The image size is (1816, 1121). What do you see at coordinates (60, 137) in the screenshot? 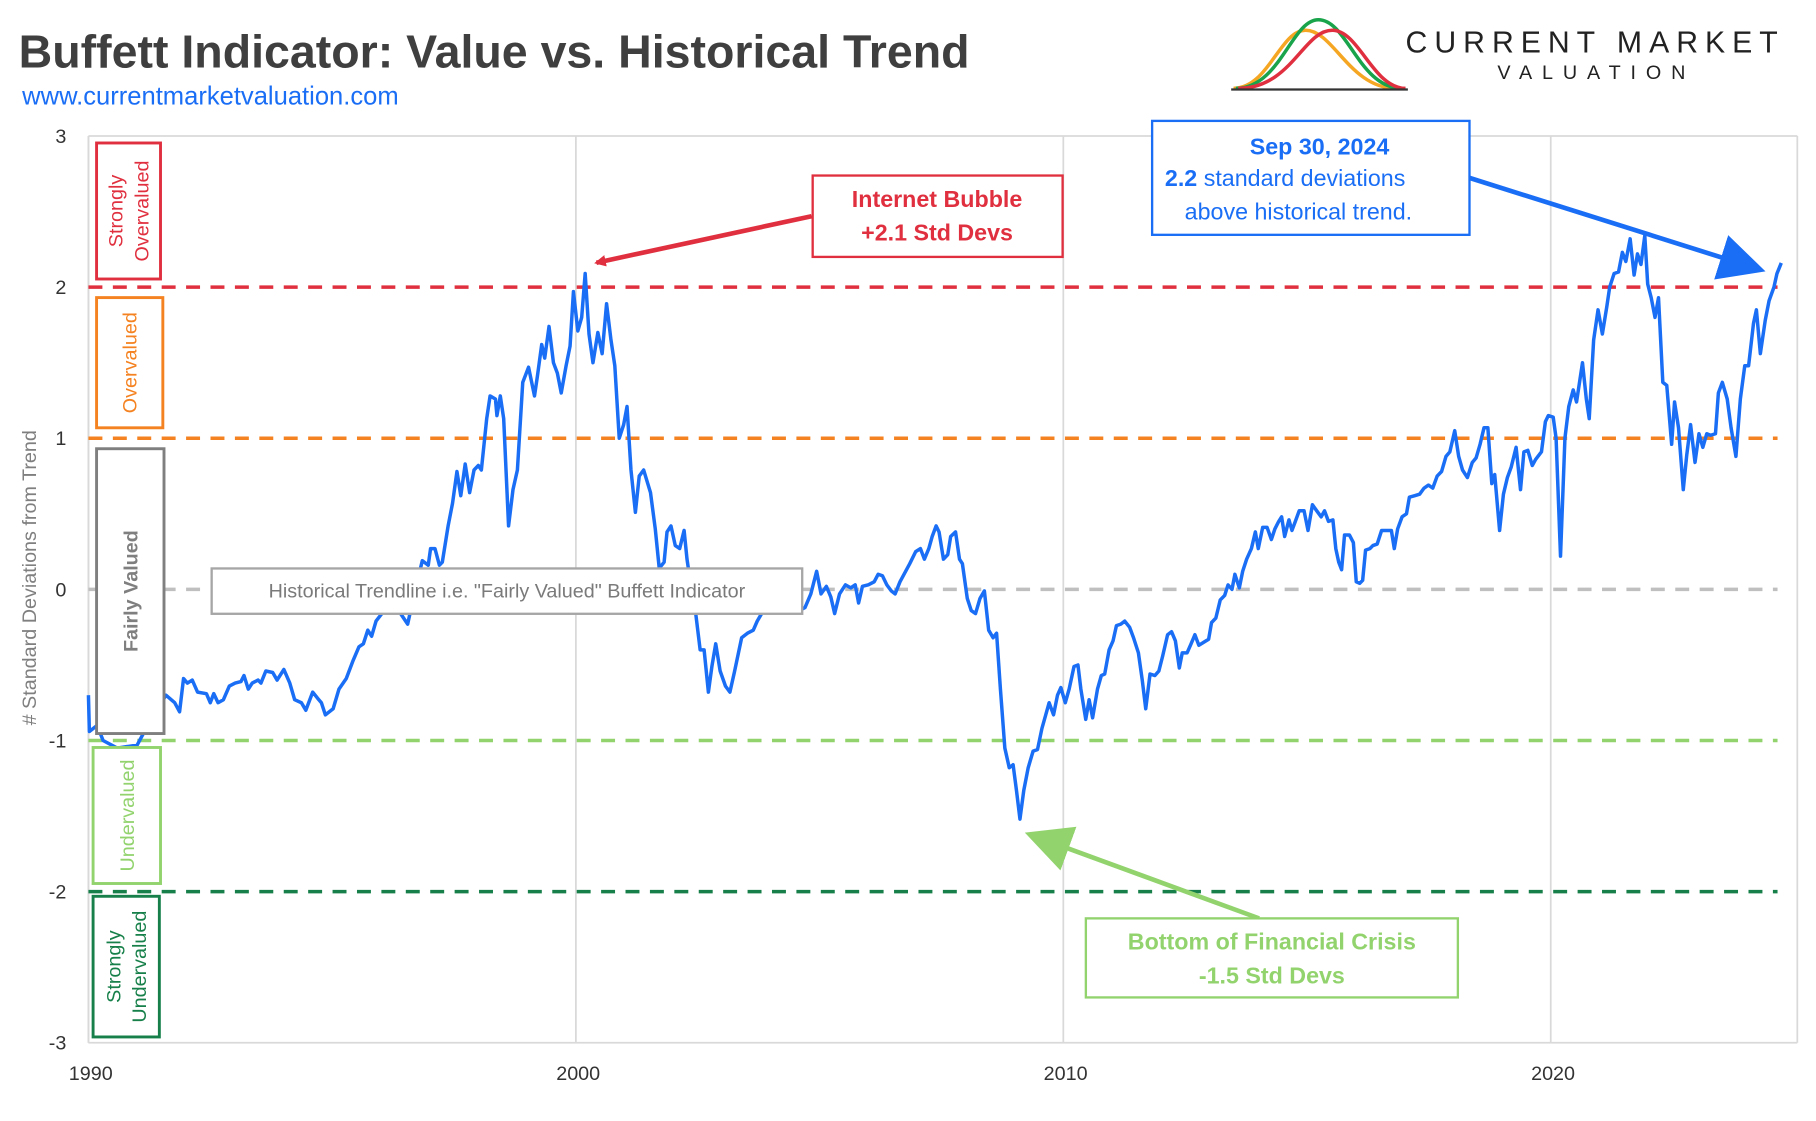
I see `y-tick-label: 3` at bounding box center [60, 137].